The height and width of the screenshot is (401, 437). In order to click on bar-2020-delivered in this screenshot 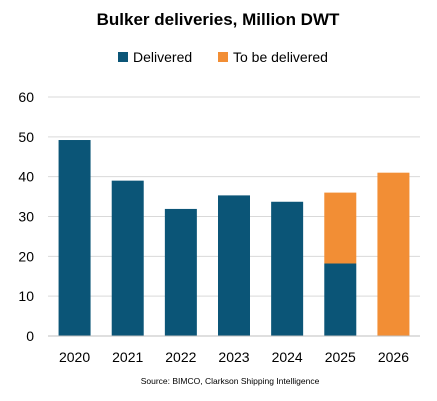, I will do `click(74, 238)`.